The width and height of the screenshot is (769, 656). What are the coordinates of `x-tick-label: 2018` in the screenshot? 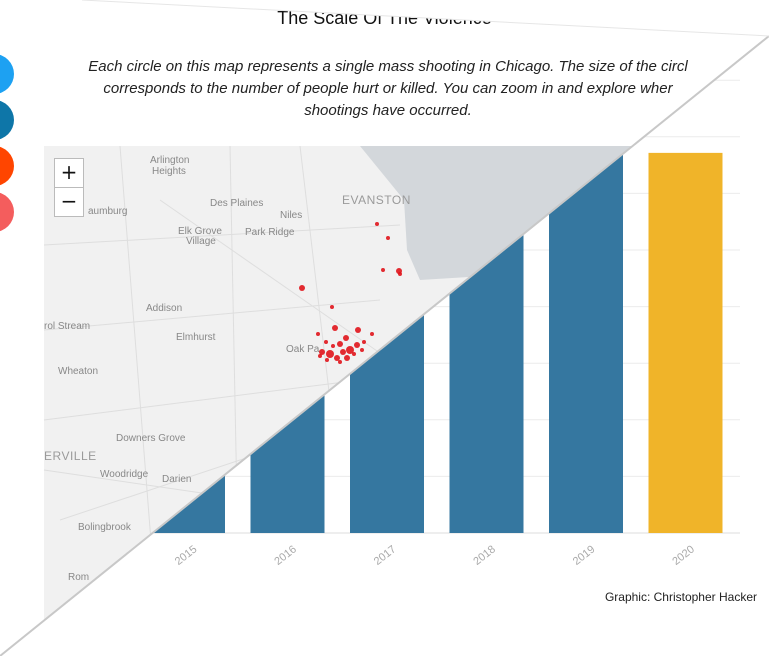 It's located at (484, 555).